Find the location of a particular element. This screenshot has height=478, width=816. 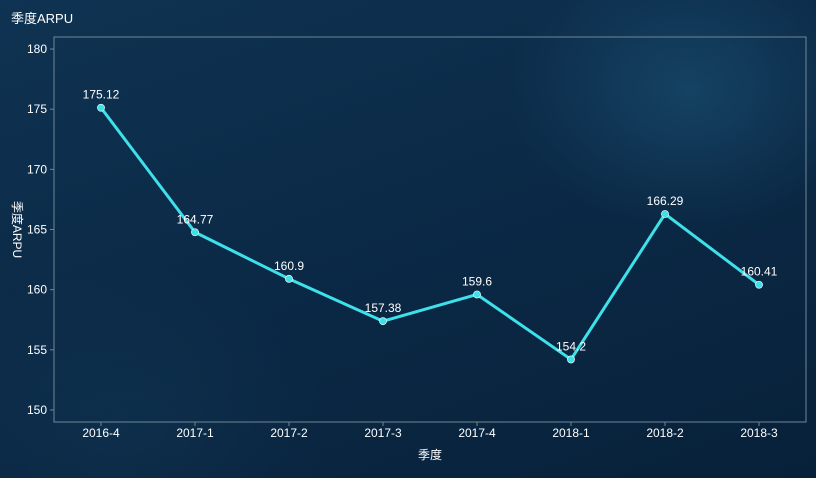

data-label: 166.29 is located at coordinates (665, 201).